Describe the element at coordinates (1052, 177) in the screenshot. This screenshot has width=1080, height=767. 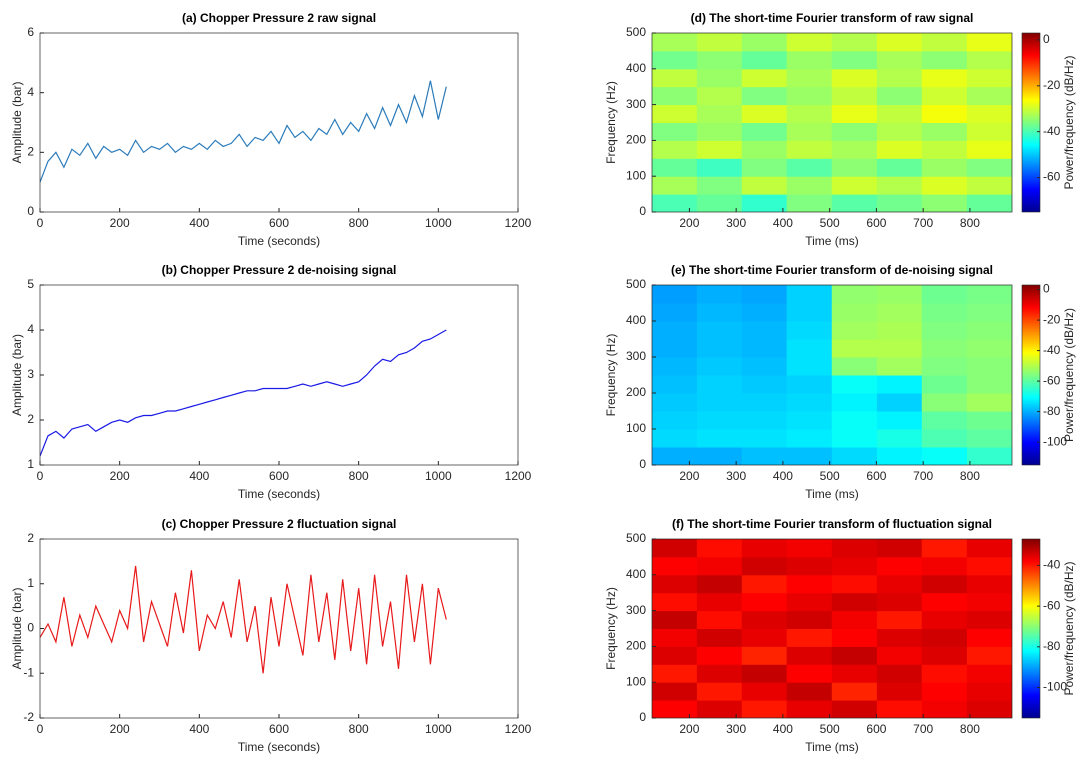
I see `colorbar-tick-label: -60` at that location.